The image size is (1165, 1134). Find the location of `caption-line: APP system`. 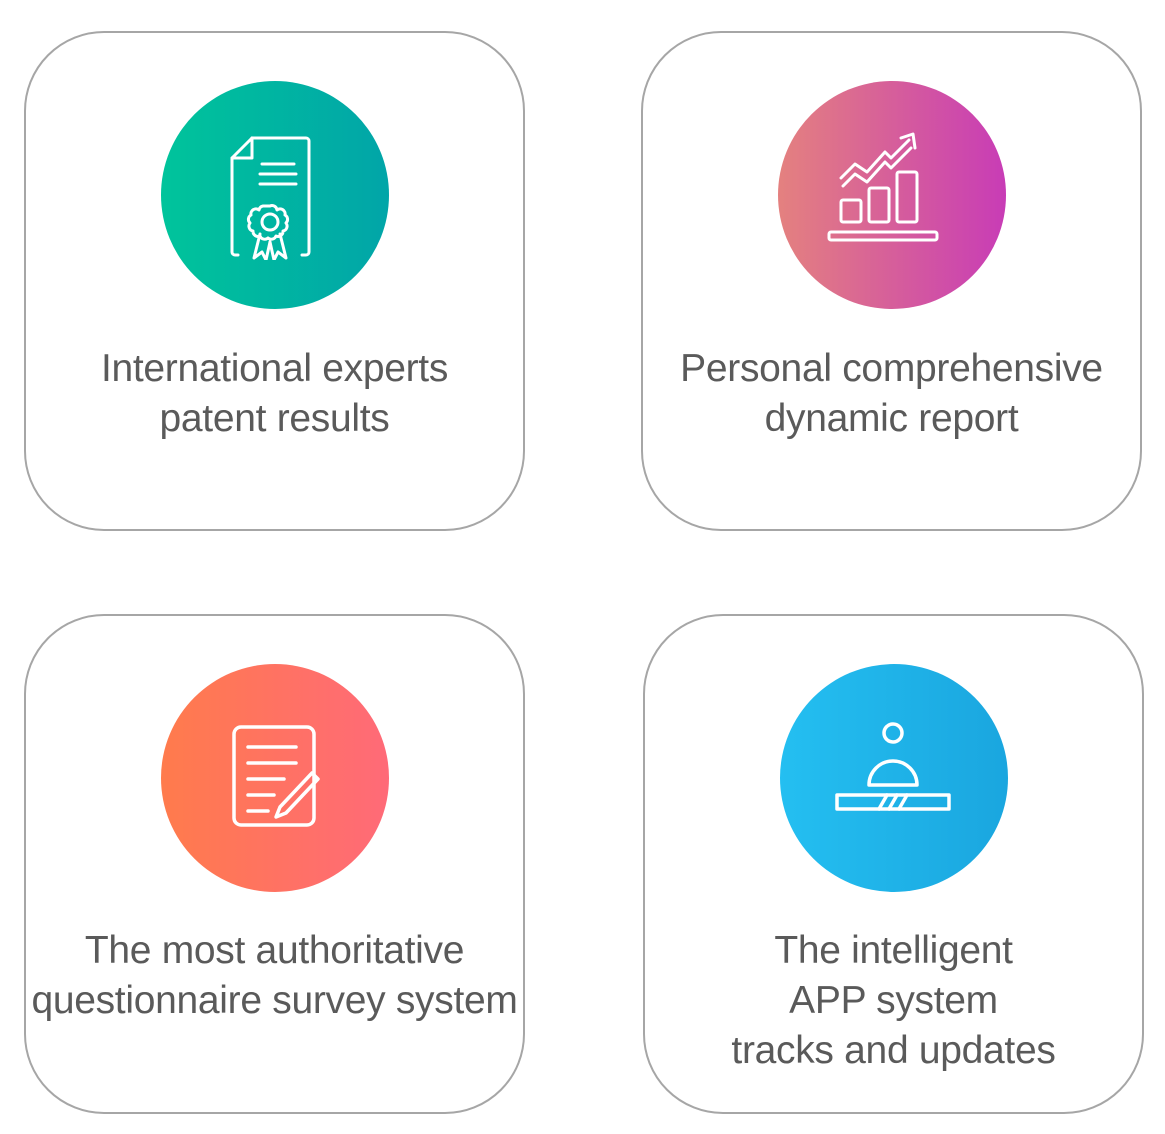

caption-line: APP system is located at coordinates (893, 1000).